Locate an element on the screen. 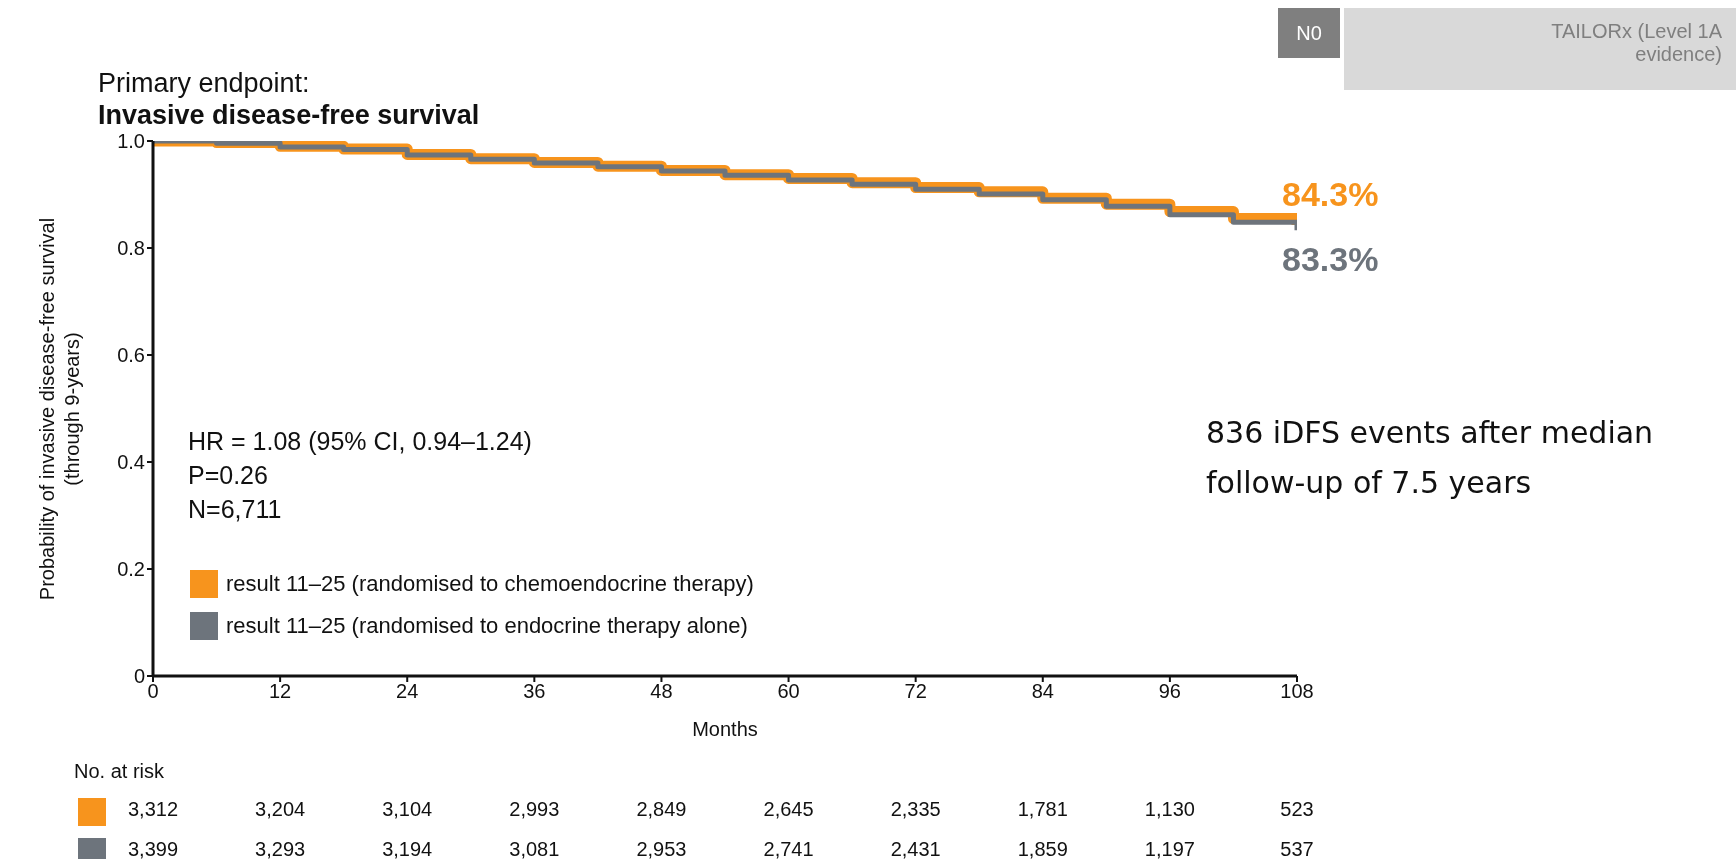  x-axis-title: Months is located at coordinates (725, 729).